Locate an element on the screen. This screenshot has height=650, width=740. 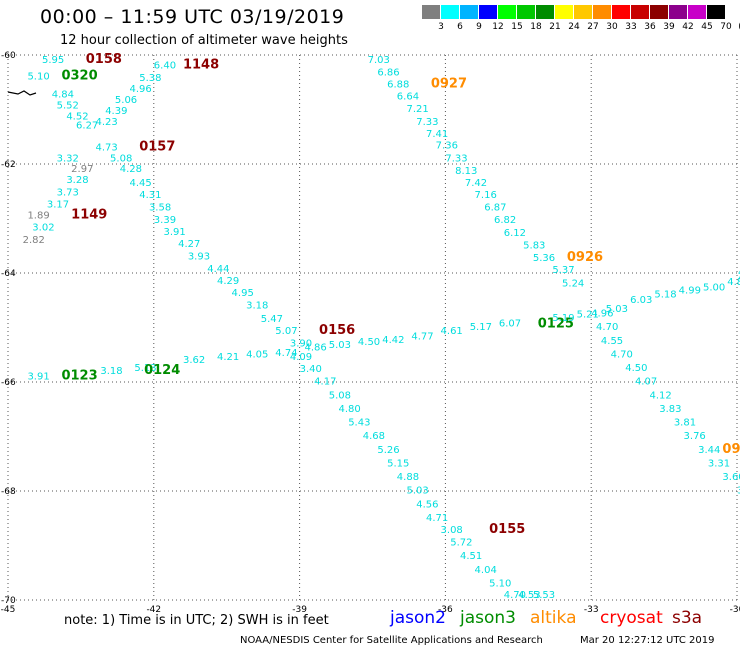
swh-value-label: 5.43 is located at coordinates (359, 423).